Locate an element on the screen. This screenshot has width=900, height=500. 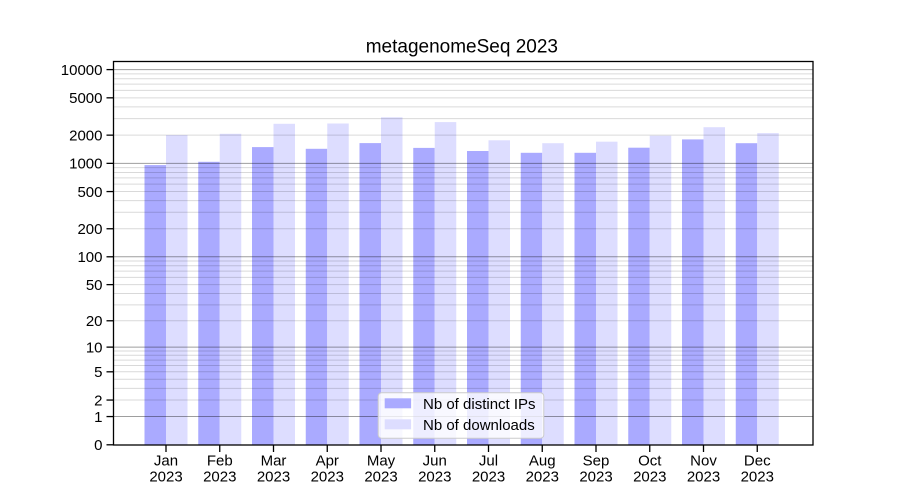
svg-text: May is located at coordinates (381, 461).